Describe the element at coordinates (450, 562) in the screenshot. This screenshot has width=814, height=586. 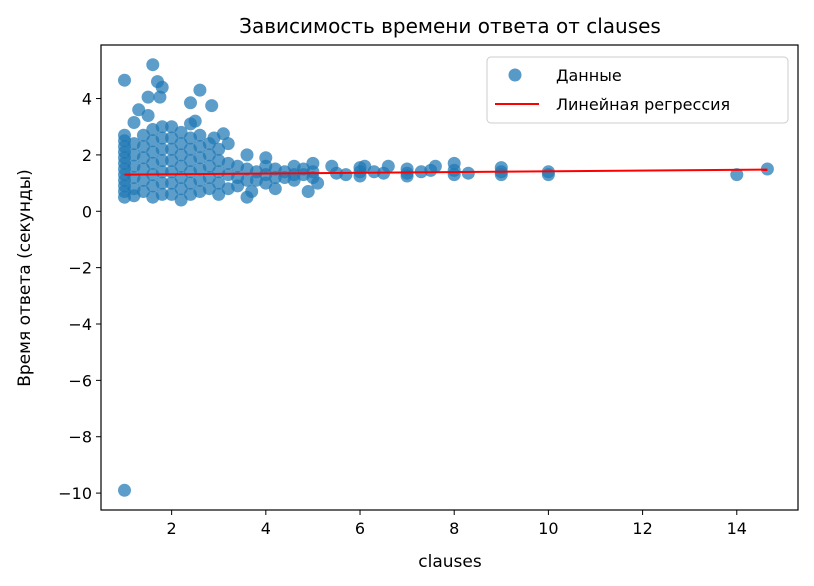
I see `x-axis-label: clauses` at that location.